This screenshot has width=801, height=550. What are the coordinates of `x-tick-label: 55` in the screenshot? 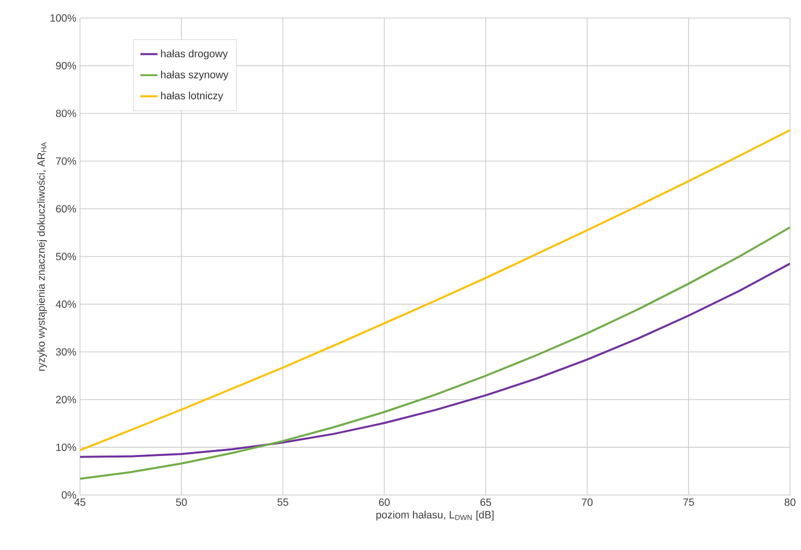 It's located at (282, 502).